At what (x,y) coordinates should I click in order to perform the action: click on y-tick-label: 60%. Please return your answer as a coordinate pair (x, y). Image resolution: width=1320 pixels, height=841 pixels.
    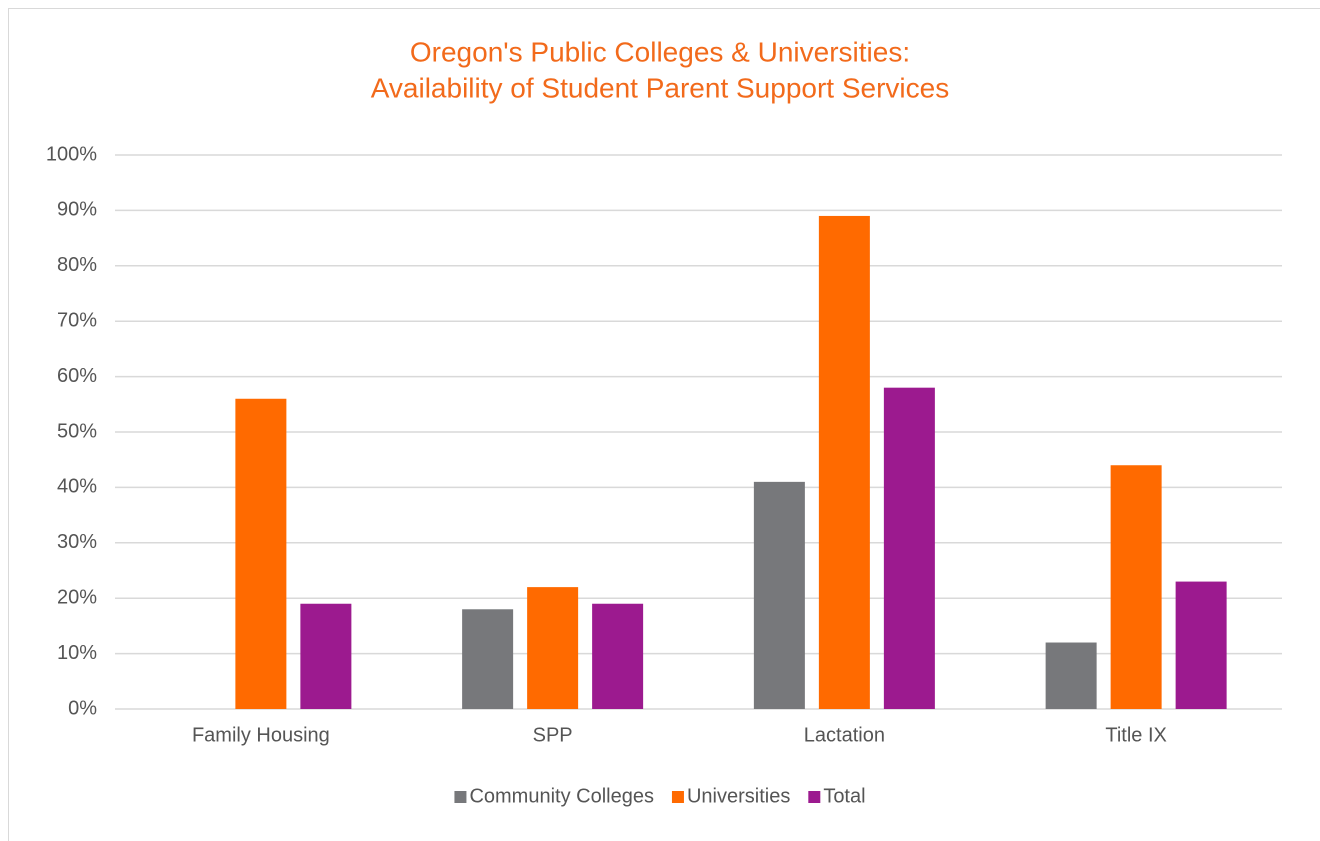
    Looking at the image, I should click on (77, 376).